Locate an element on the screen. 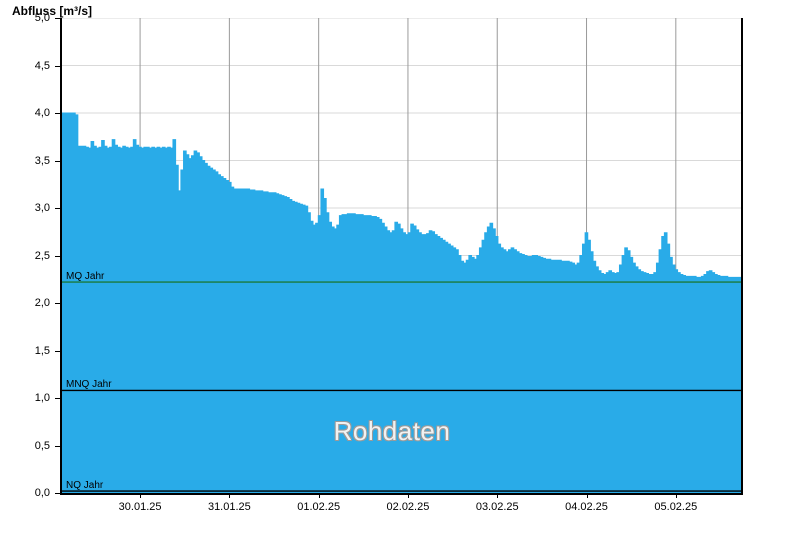  y-tick-label: 0,5 is located at coordinates (42, 445).